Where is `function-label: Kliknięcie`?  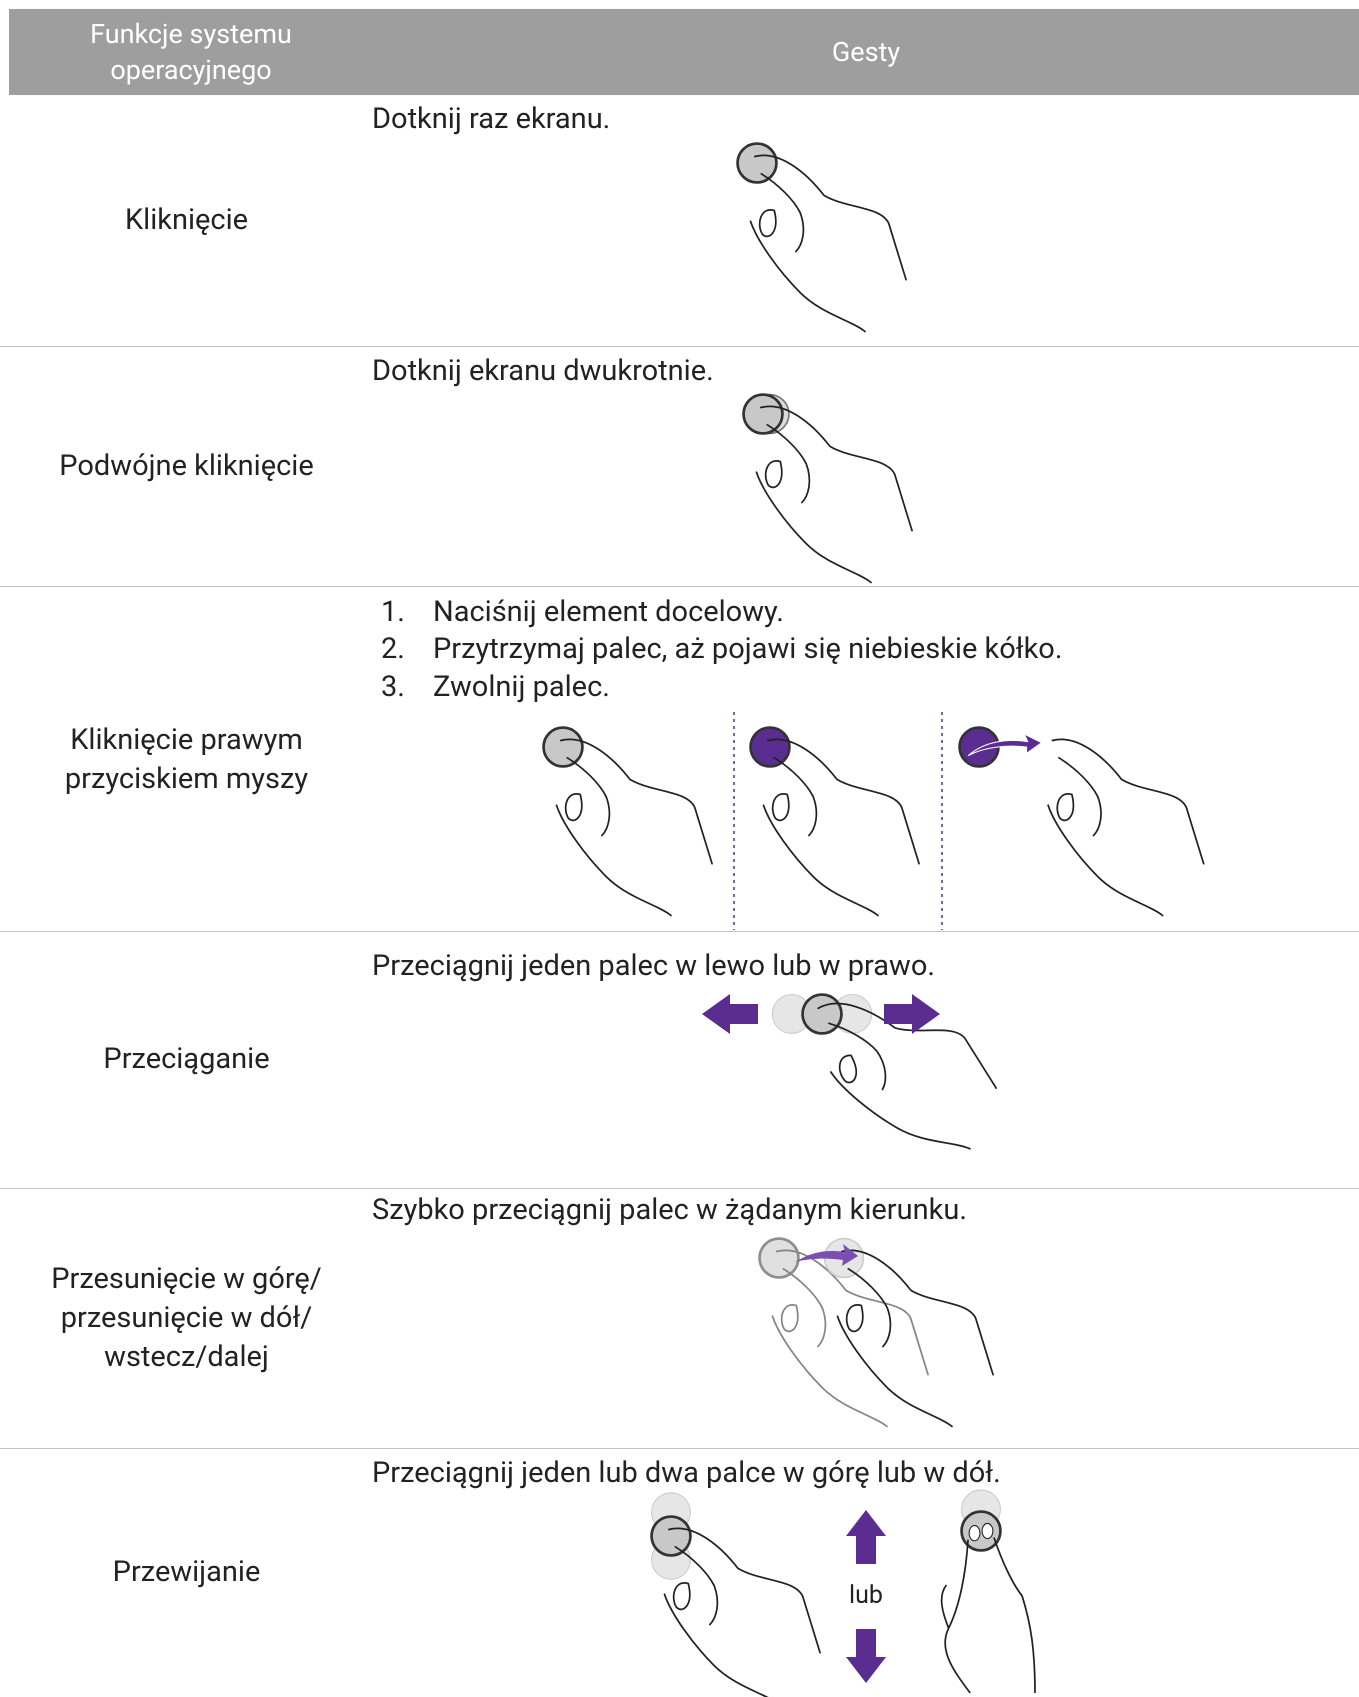
function-label: Kliknięcie is located at coordinates (186, 220).